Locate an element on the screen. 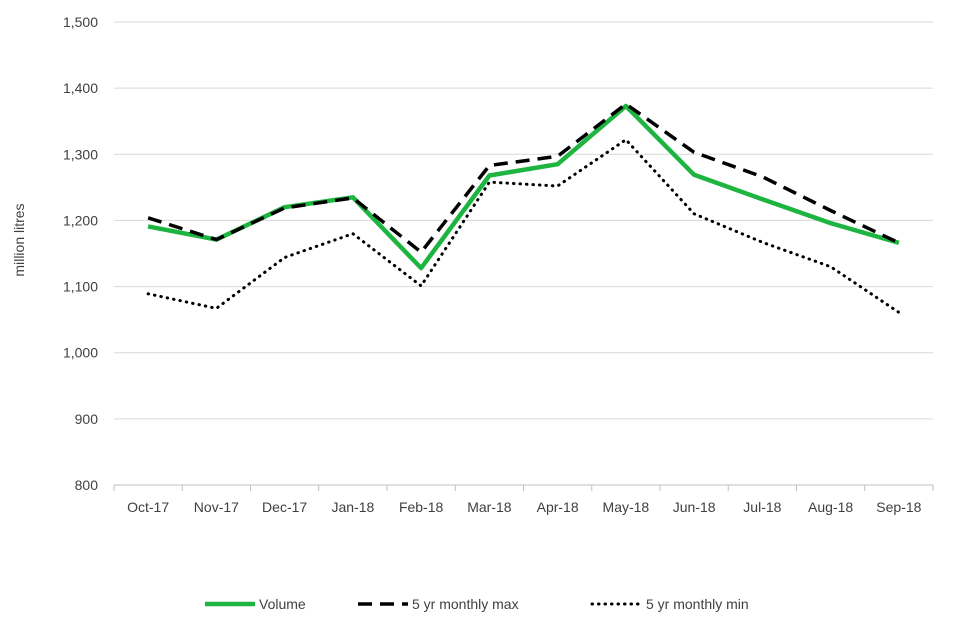 The image size is (960, 640). y-axis-title: million litres is located at coordinates (19, 239).